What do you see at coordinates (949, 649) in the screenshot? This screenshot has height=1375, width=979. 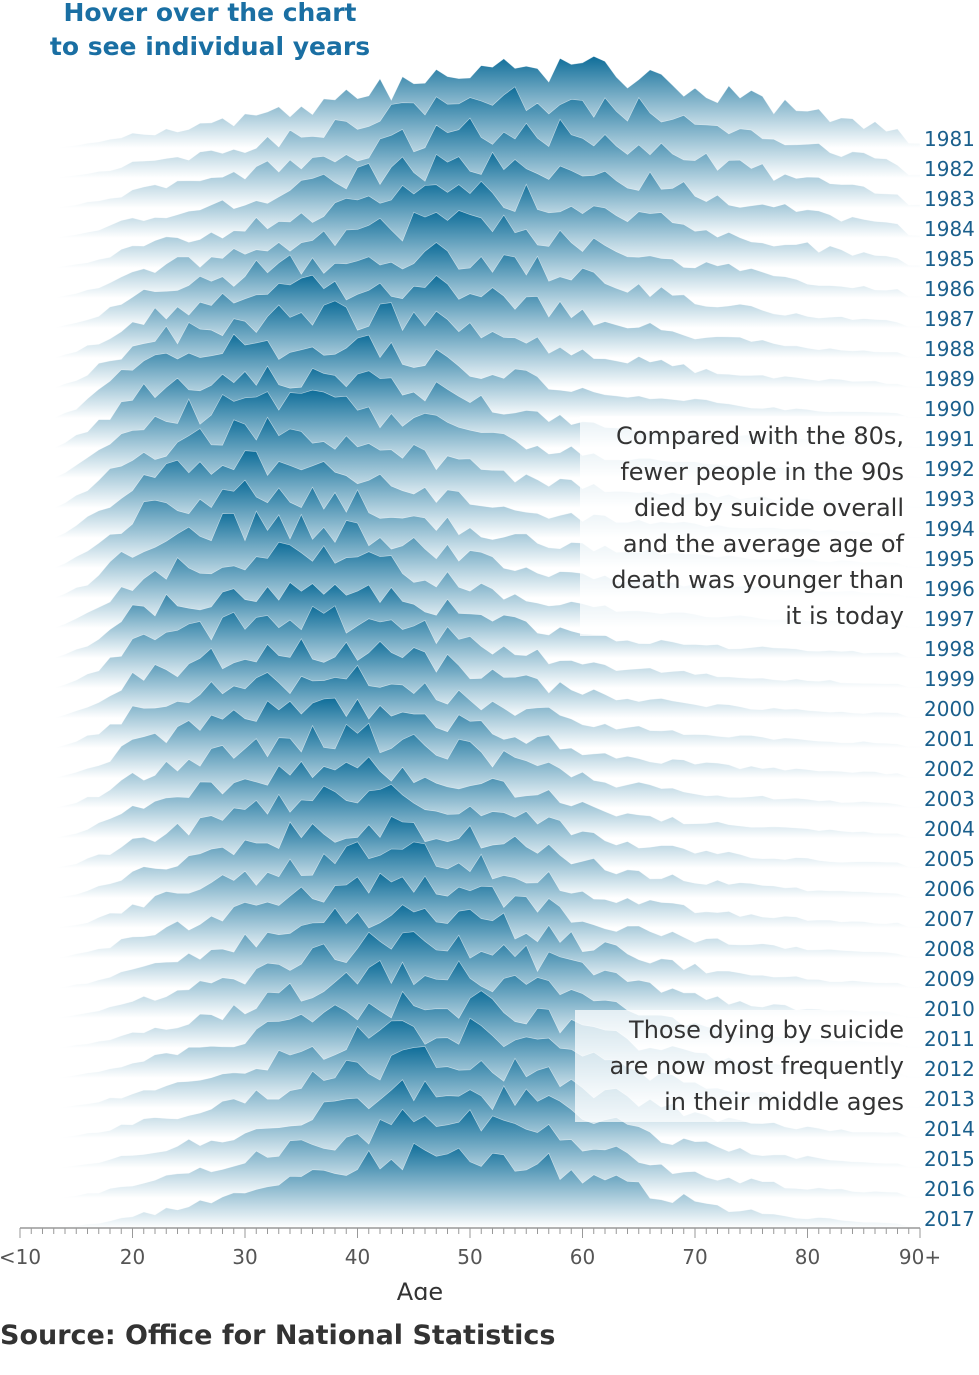 I see `year-label-1998: 1998` at bounding box center [949, 649].